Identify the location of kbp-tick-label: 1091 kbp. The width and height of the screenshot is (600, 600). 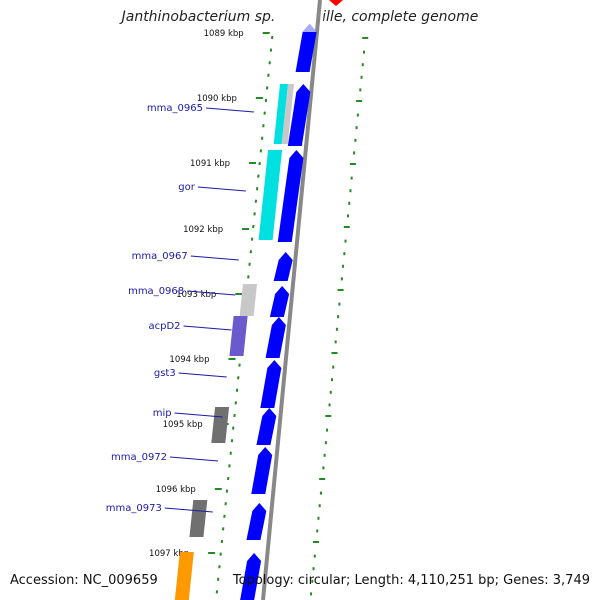
(210, 164).